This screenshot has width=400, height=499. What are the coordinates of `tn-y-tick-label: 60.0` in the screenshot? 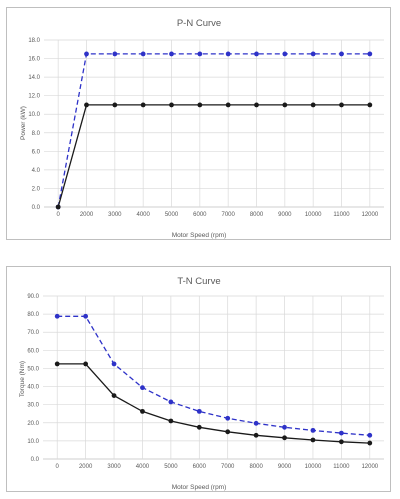 It's located at (33, 351).